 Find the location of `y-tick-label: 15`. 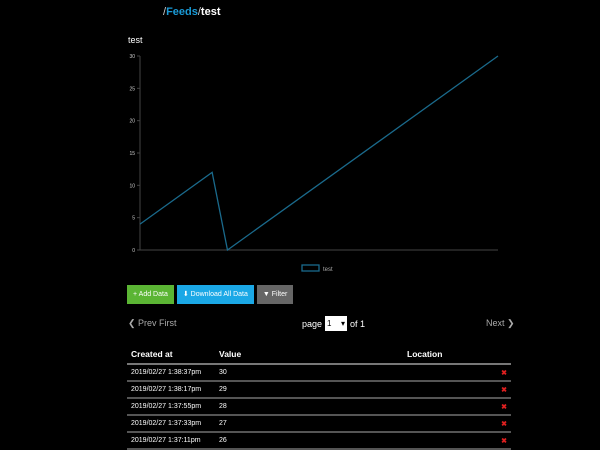

y-tick-label: 15 is located at coordinates (132, 154).